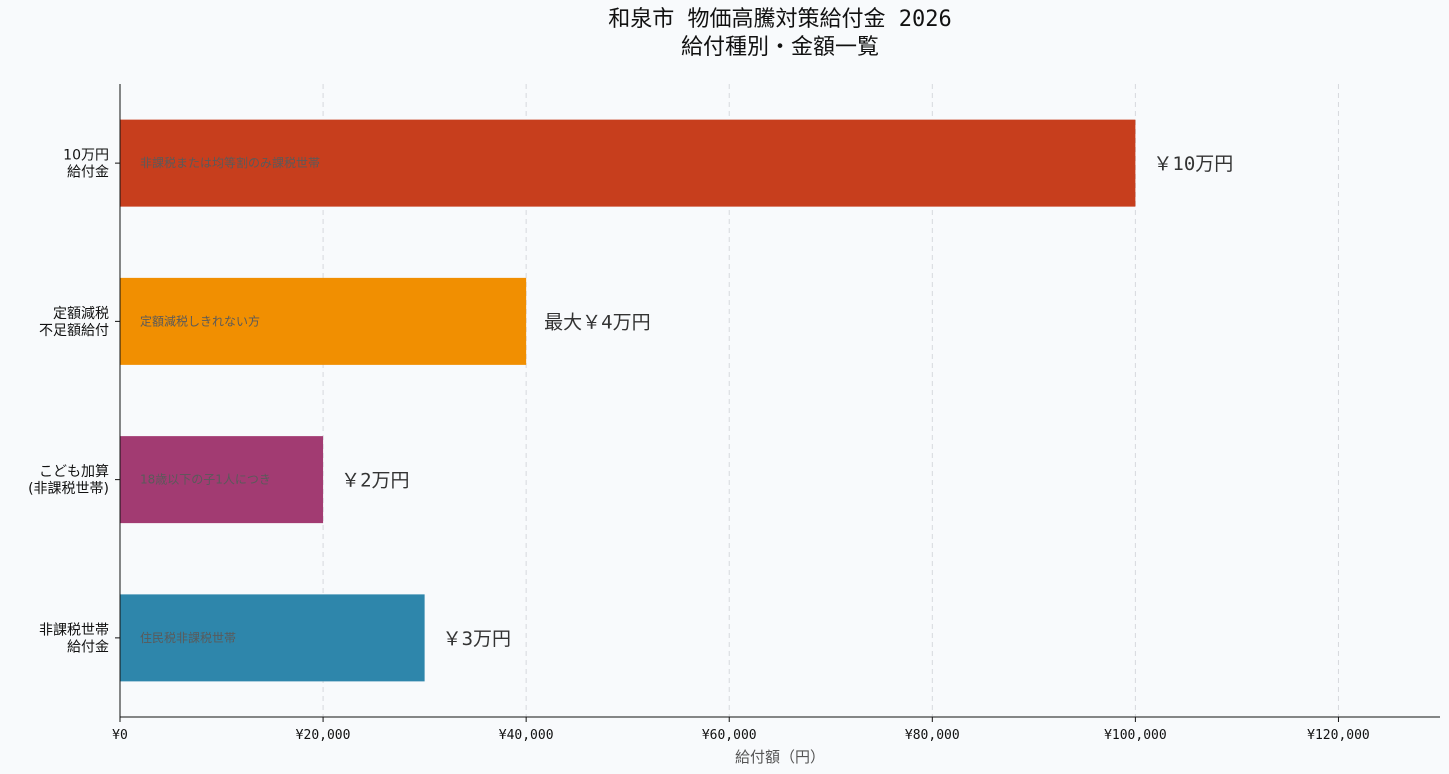 This screenshot has width=1449, height=774. Describe the element at coordinates (88, 647) in the screenshot. I see `category-label-4: 給付金` at that location.